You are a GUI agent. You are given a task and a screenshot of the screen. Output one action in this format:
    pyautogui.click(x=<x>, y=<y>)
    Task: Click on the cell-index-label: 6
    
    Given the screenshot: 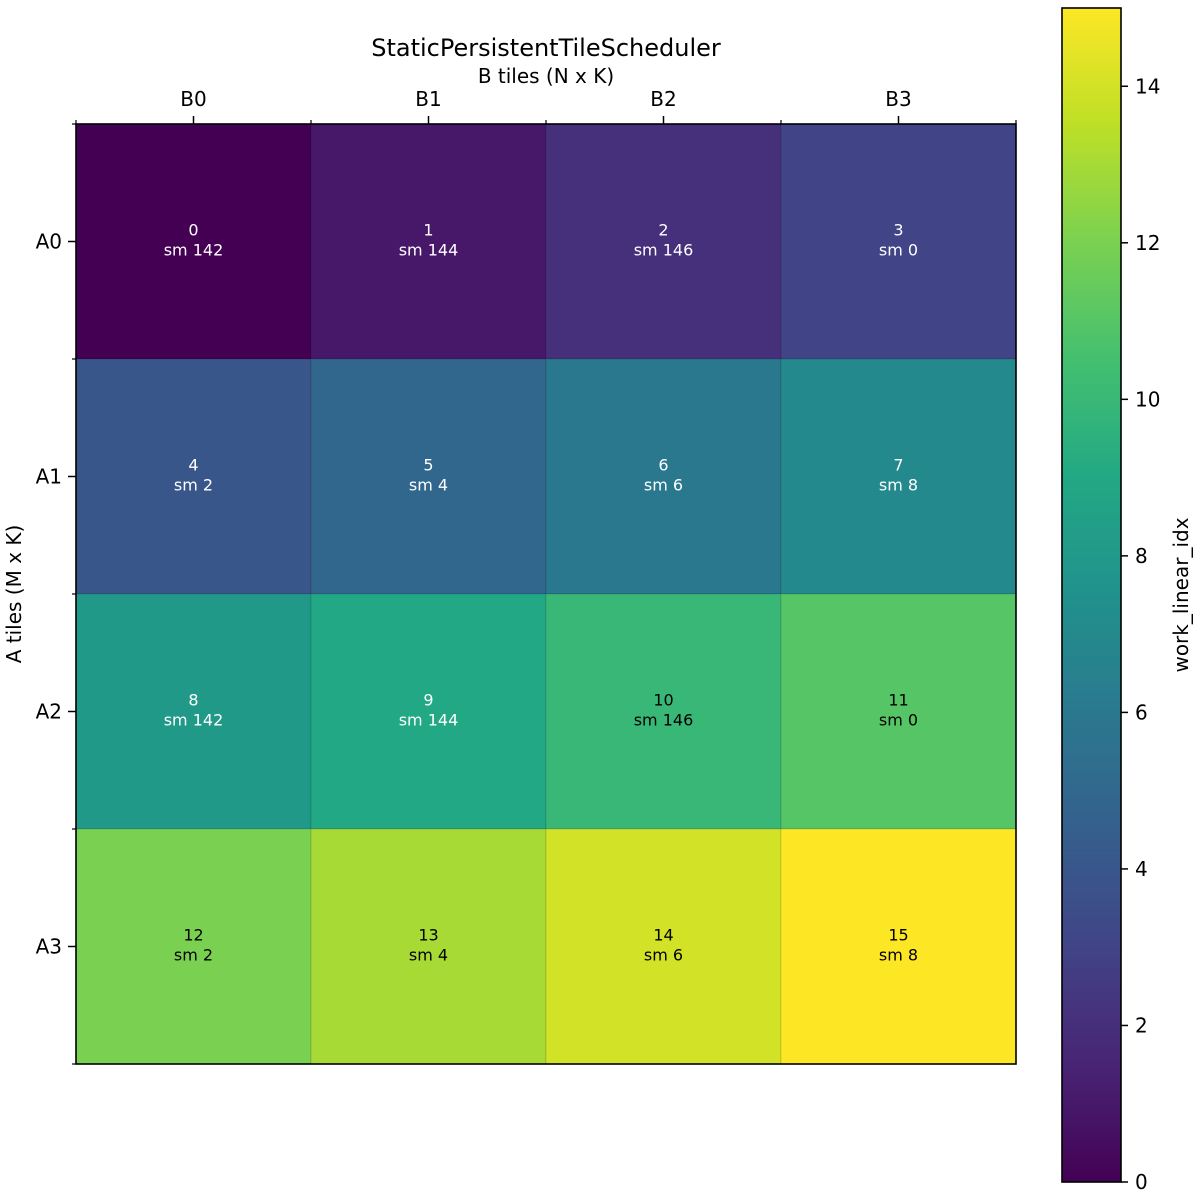 What is the action you would take?
    pyautogui.click(x=663, y=465)
    